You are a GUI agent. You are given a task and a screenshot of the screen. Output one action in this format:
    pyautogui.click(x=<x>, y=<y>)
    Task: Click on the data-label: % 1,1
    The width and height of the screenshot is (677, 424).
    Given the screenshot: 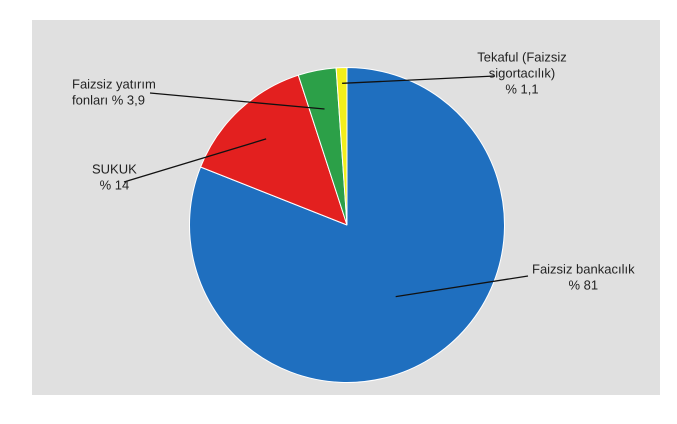 What is the action you would take?
    pyautogui.click(x=522, y=89)
    